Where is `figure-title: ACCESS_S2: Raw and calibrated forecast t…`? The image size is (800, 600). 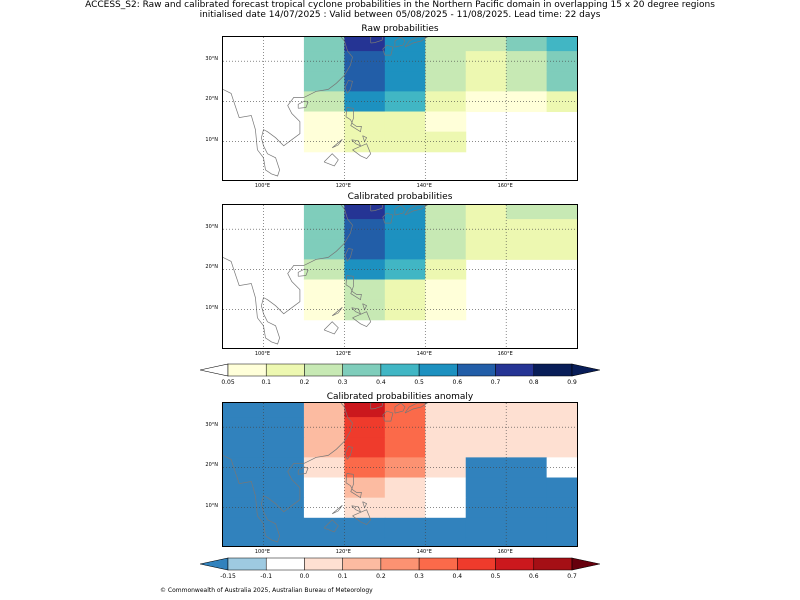 figure-title: ACCESS_S2: Raw and calibrated forecast t… is located at coordinates (400, 5).